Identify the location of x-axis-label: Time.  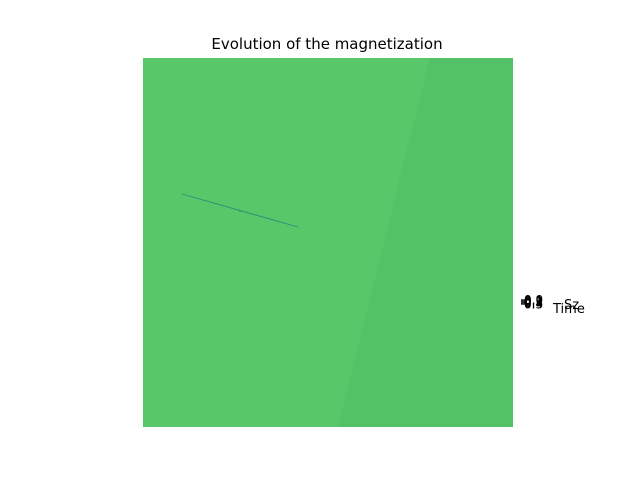
(568, 309).